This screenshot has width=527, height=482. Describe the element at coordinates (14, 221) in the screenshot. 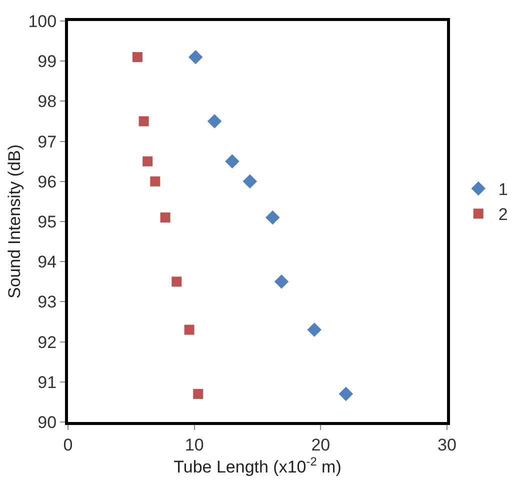

I see `y-axis-title: Sound Intensity (dB)` at that location.